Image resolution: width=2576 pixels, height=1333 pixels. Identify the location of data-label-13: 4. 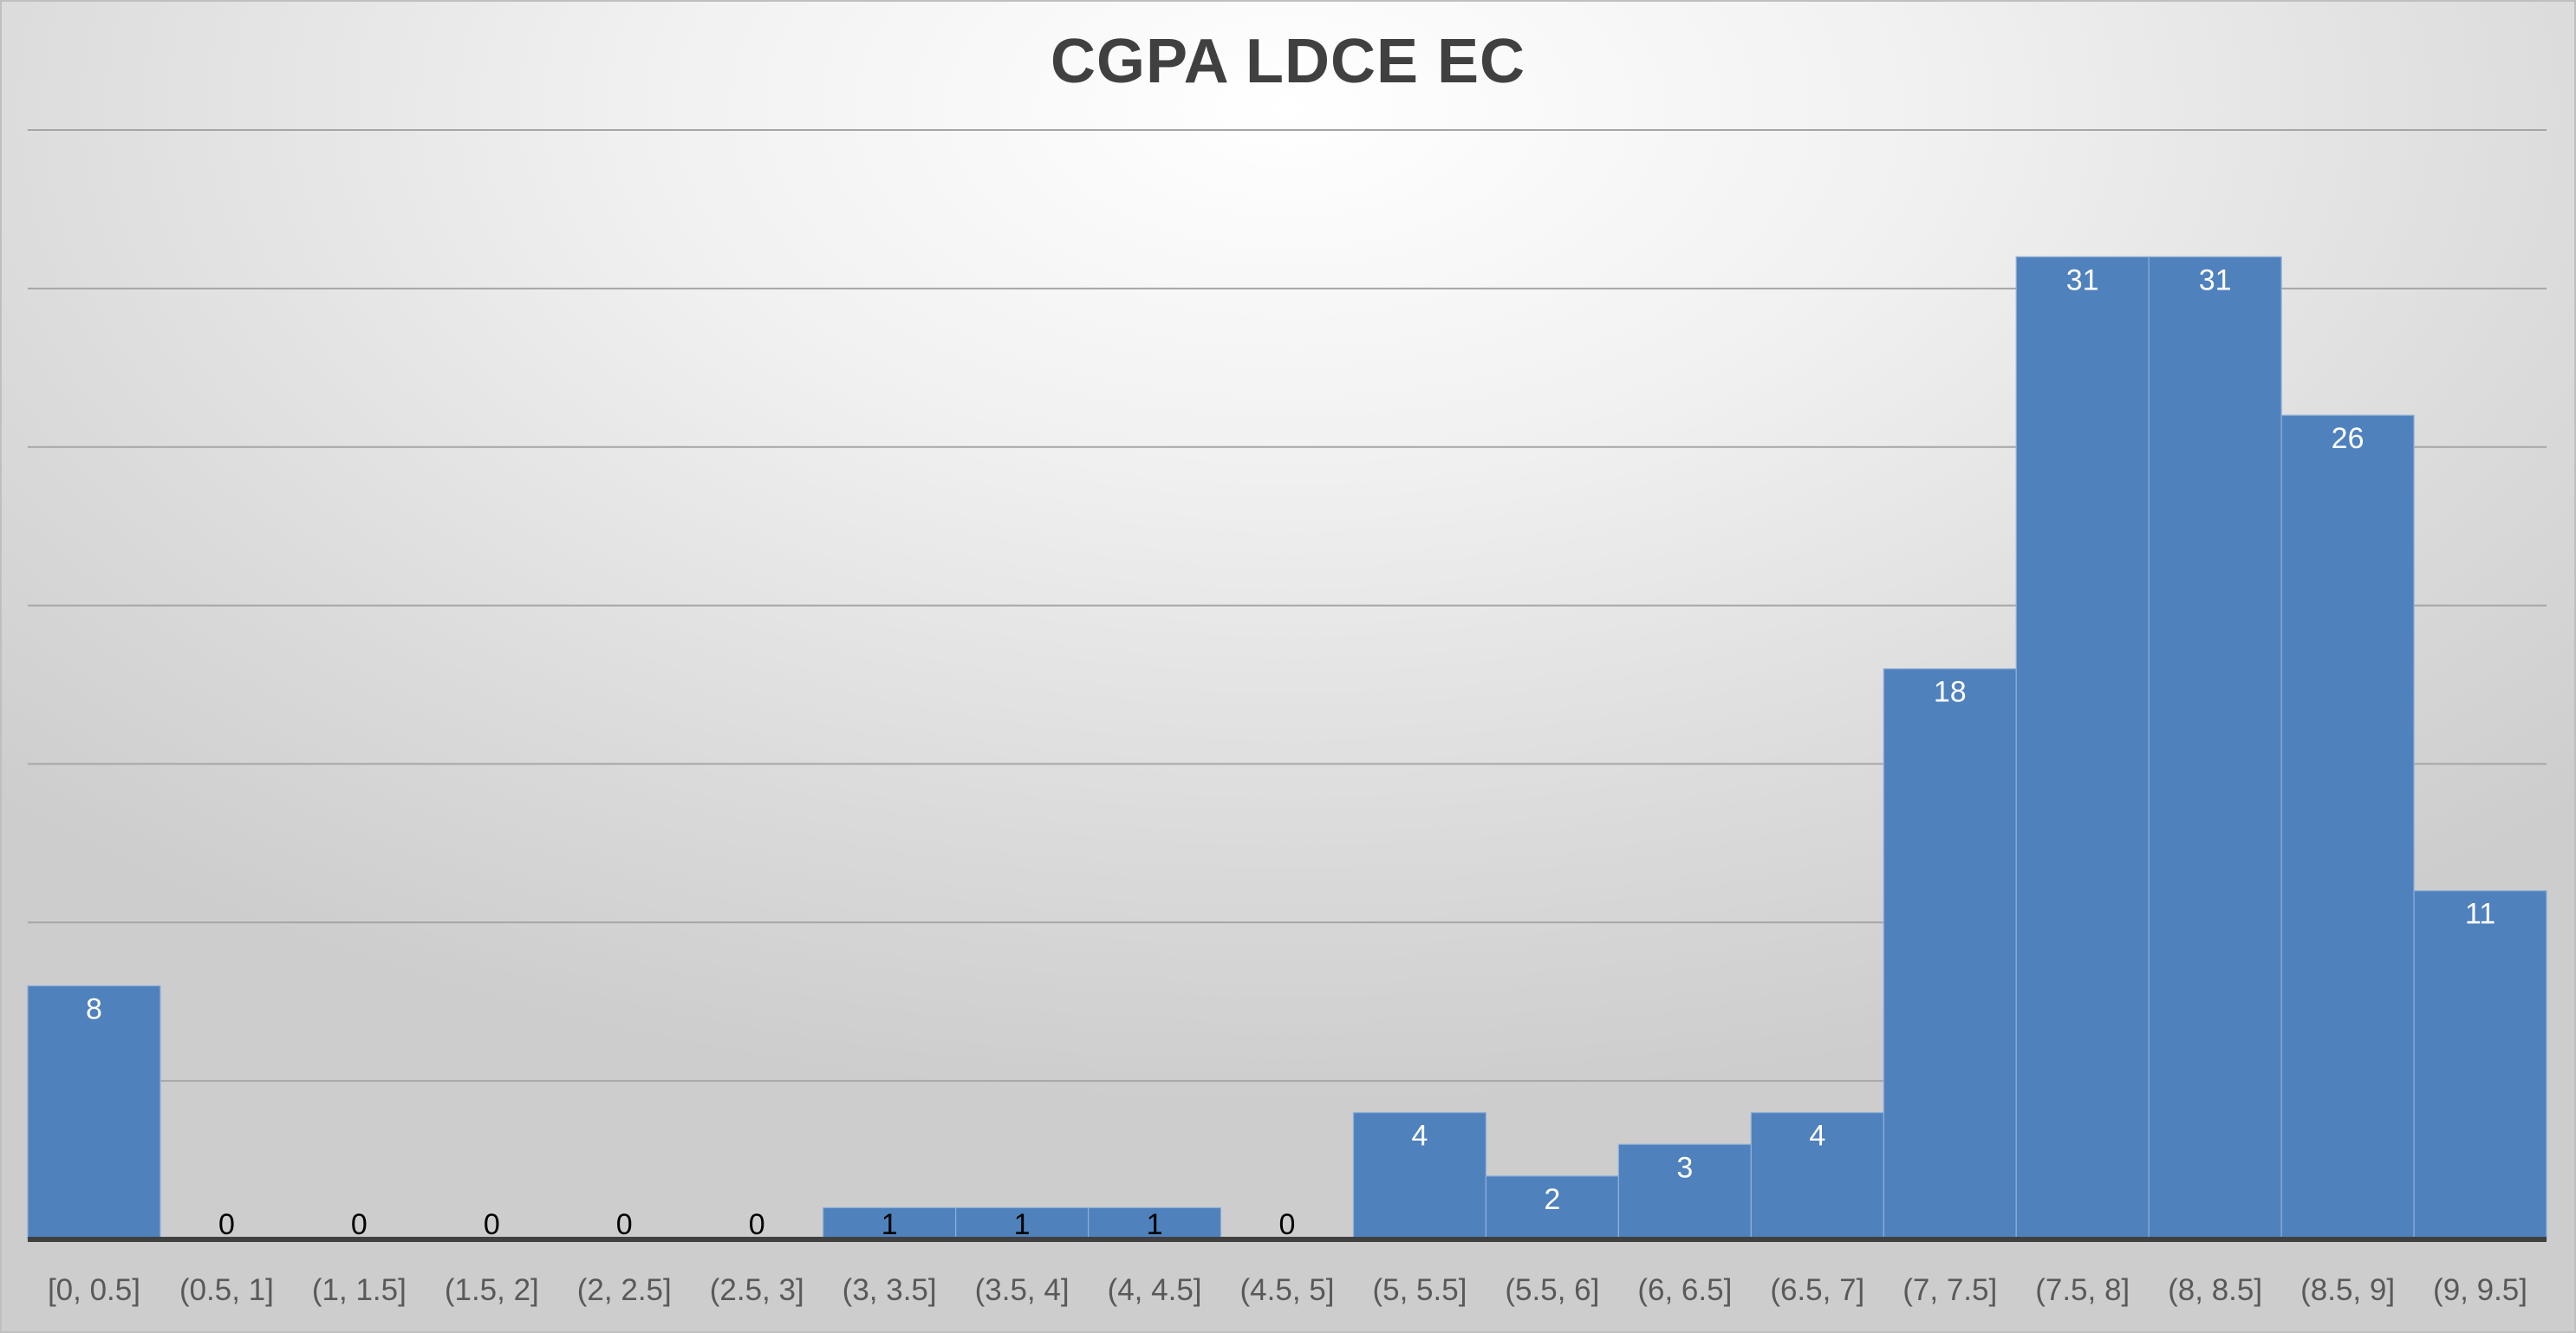
(1817, 1136).